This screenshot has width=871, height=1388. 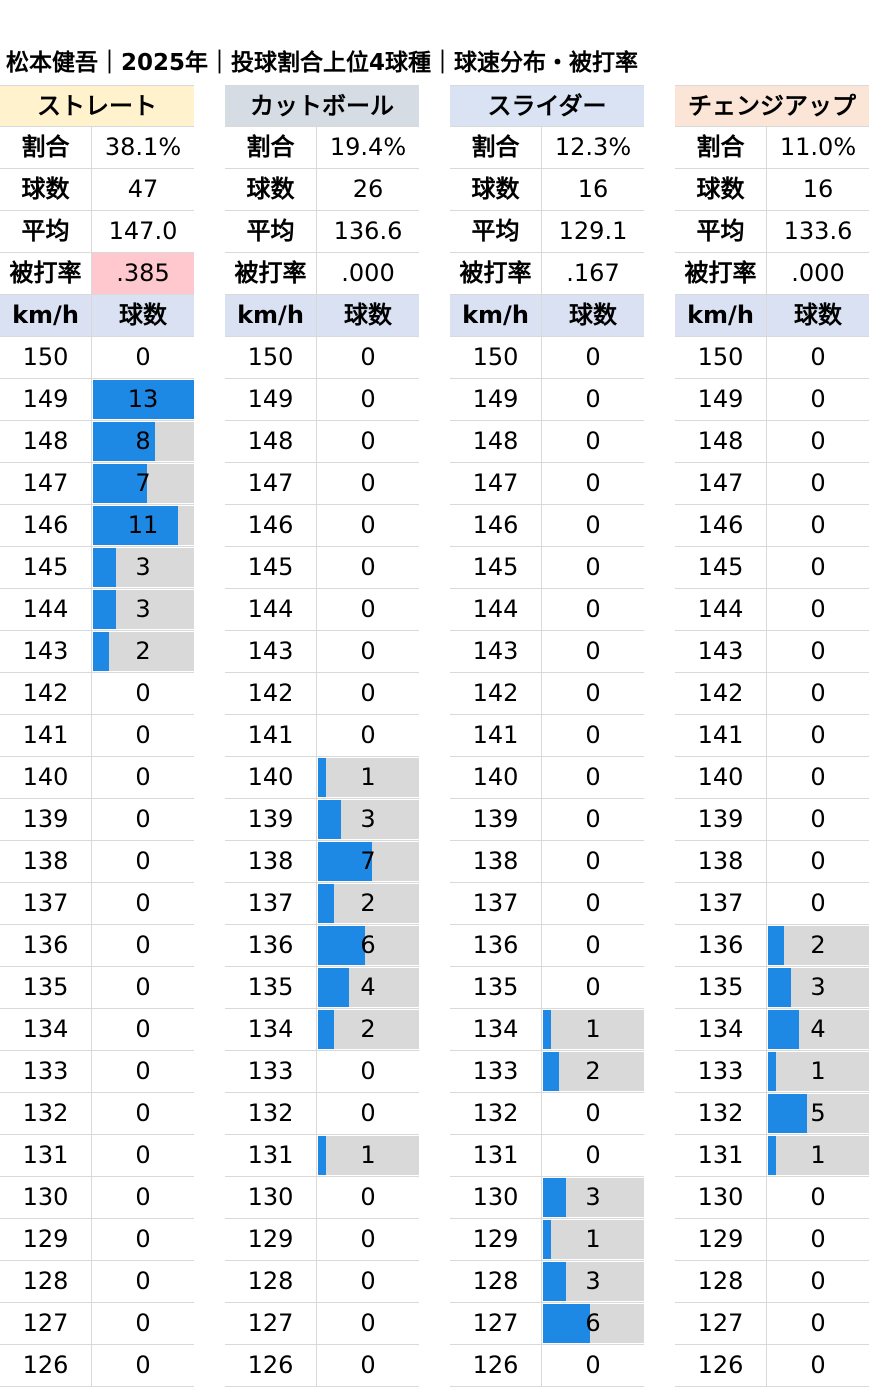 I want to click on speed-row: 126 0, so click(x=322, y=1366).